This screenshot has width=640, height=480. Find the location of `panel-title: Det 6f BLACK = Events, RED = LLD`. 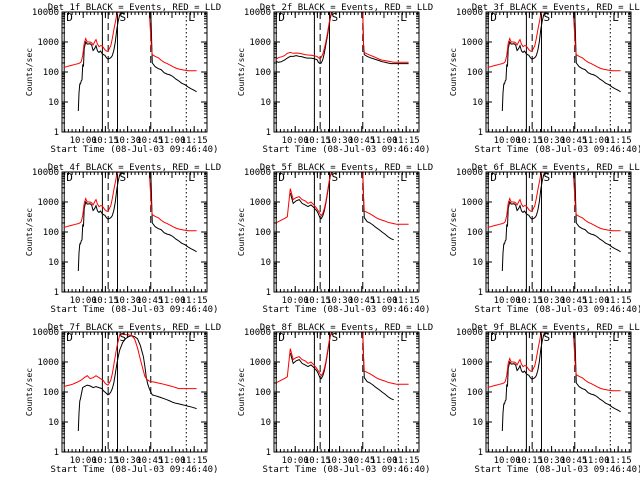

panel-title: Det 6f BLACK = Events, RED = LLD is located at coordinates (556, 168).